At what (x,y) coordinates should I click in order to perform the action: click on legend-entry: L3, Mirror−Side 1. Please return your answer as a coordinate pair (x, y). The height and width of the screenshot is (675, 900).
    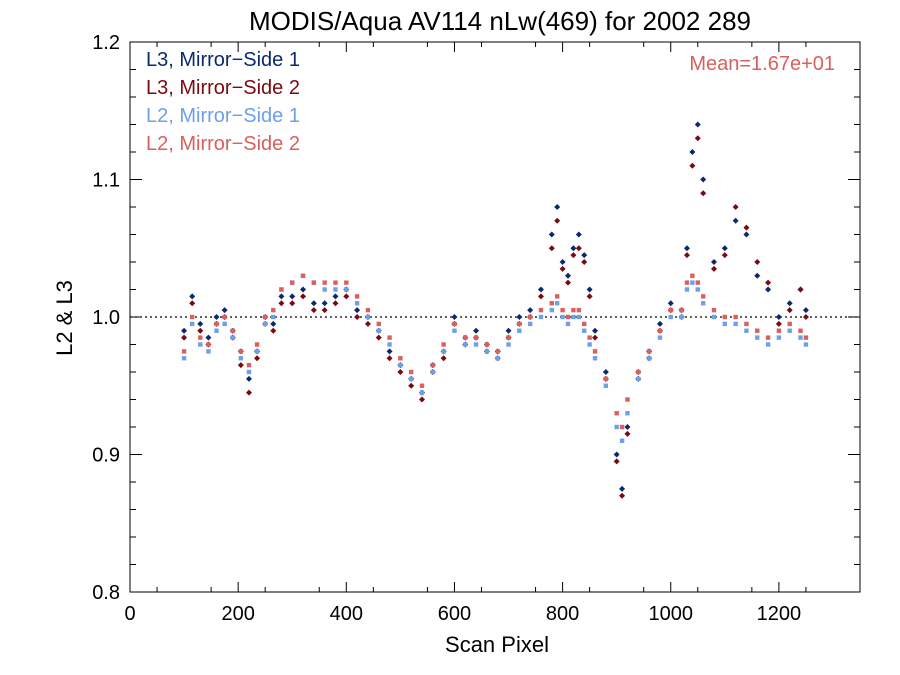
    Looking at the image, I should click on (223, 60).